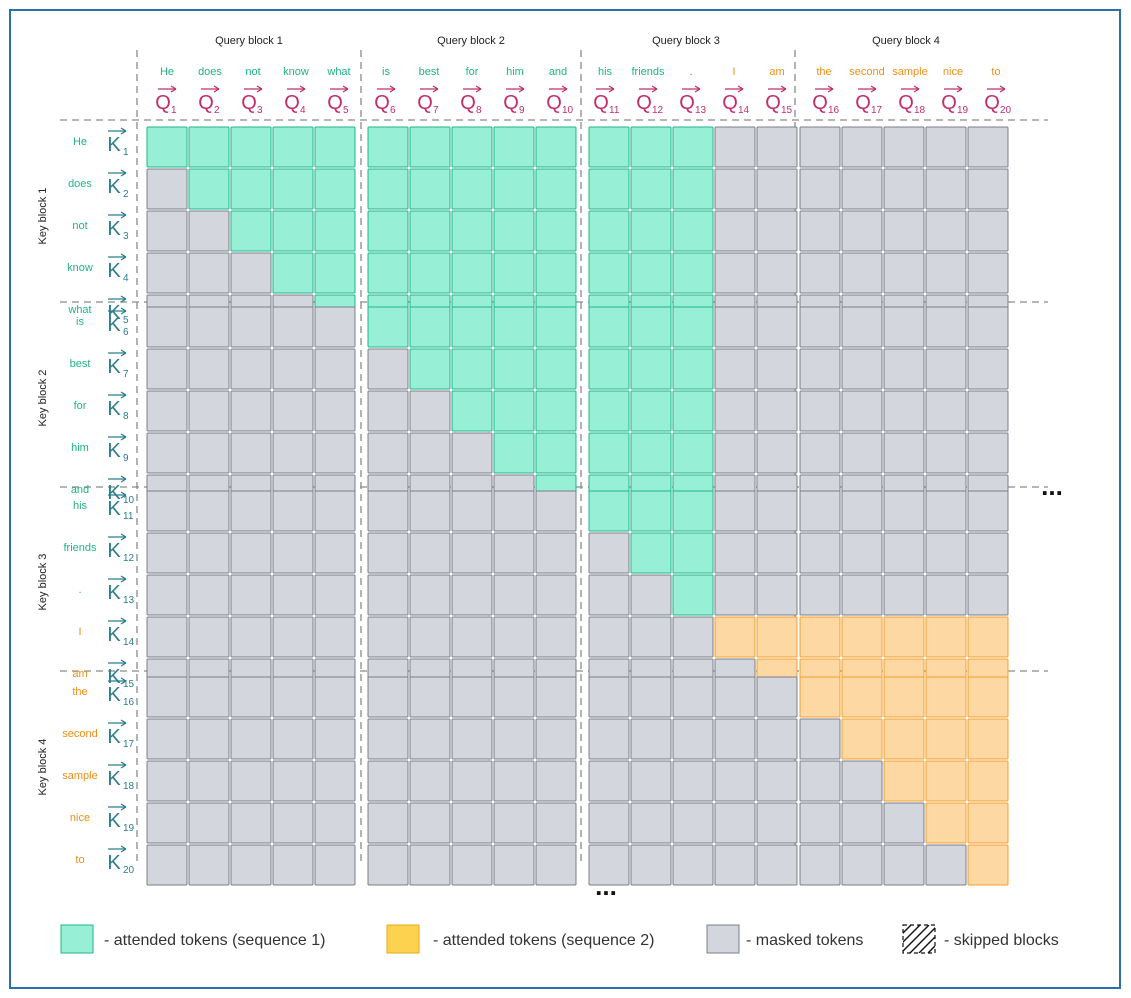 The image size is (1131, 998). What do you see at coordinates (129, 828) in the screenshot?
I see `key-index: 19` at bounding box center [129, 828].